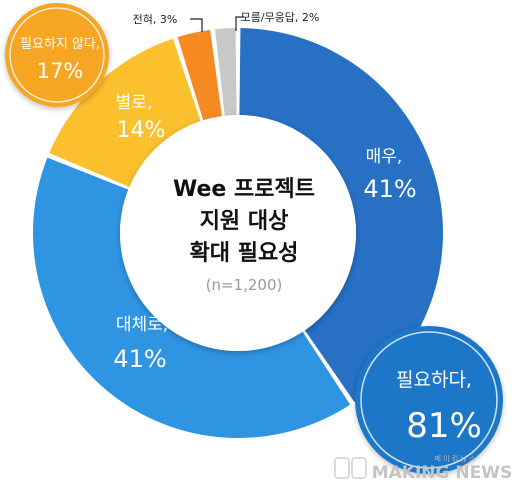  What do you see at coordinates (244, 189) in the screenshot?
I see `center-title-line-1: Wee 프로젝트` at bounding box center [244, 189].